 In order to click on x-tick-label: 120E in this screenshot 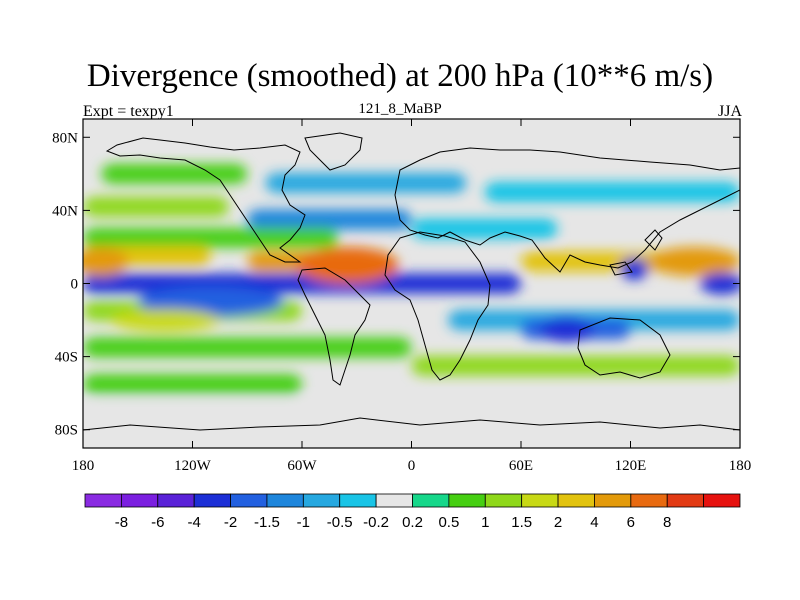, I will do `click(631, 466)`.